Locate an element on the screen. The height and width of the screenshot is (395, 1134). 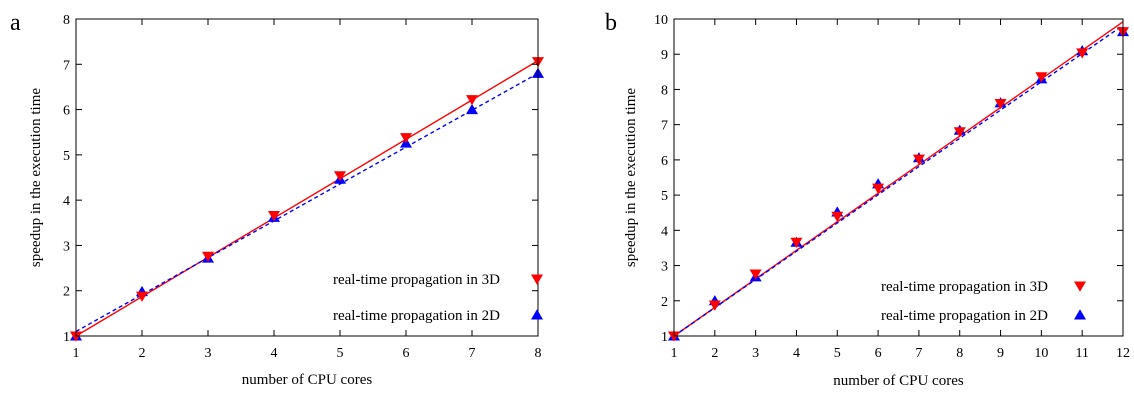
panel-label: a is located at coordinates (15, 23).